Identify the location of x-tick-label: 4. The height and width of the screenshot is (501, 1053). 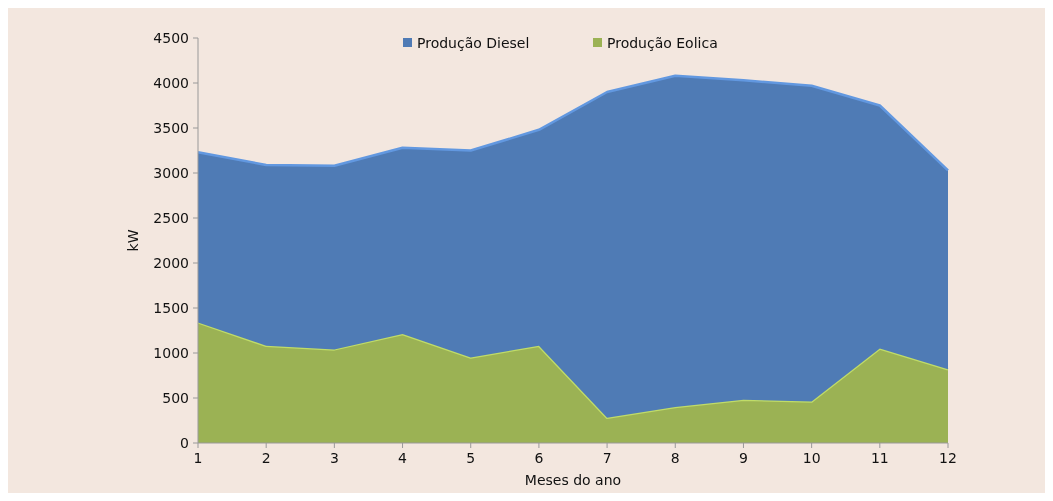
(403, 458).